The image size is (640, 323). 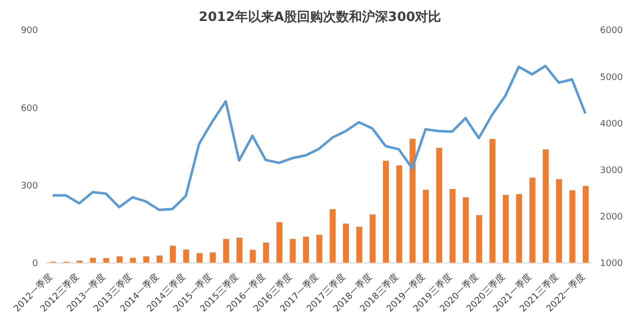 What do you see at coordinates (29, 109) in the screenshot?
I see `y-tick-label: 600` at bounding box center [29, 109].